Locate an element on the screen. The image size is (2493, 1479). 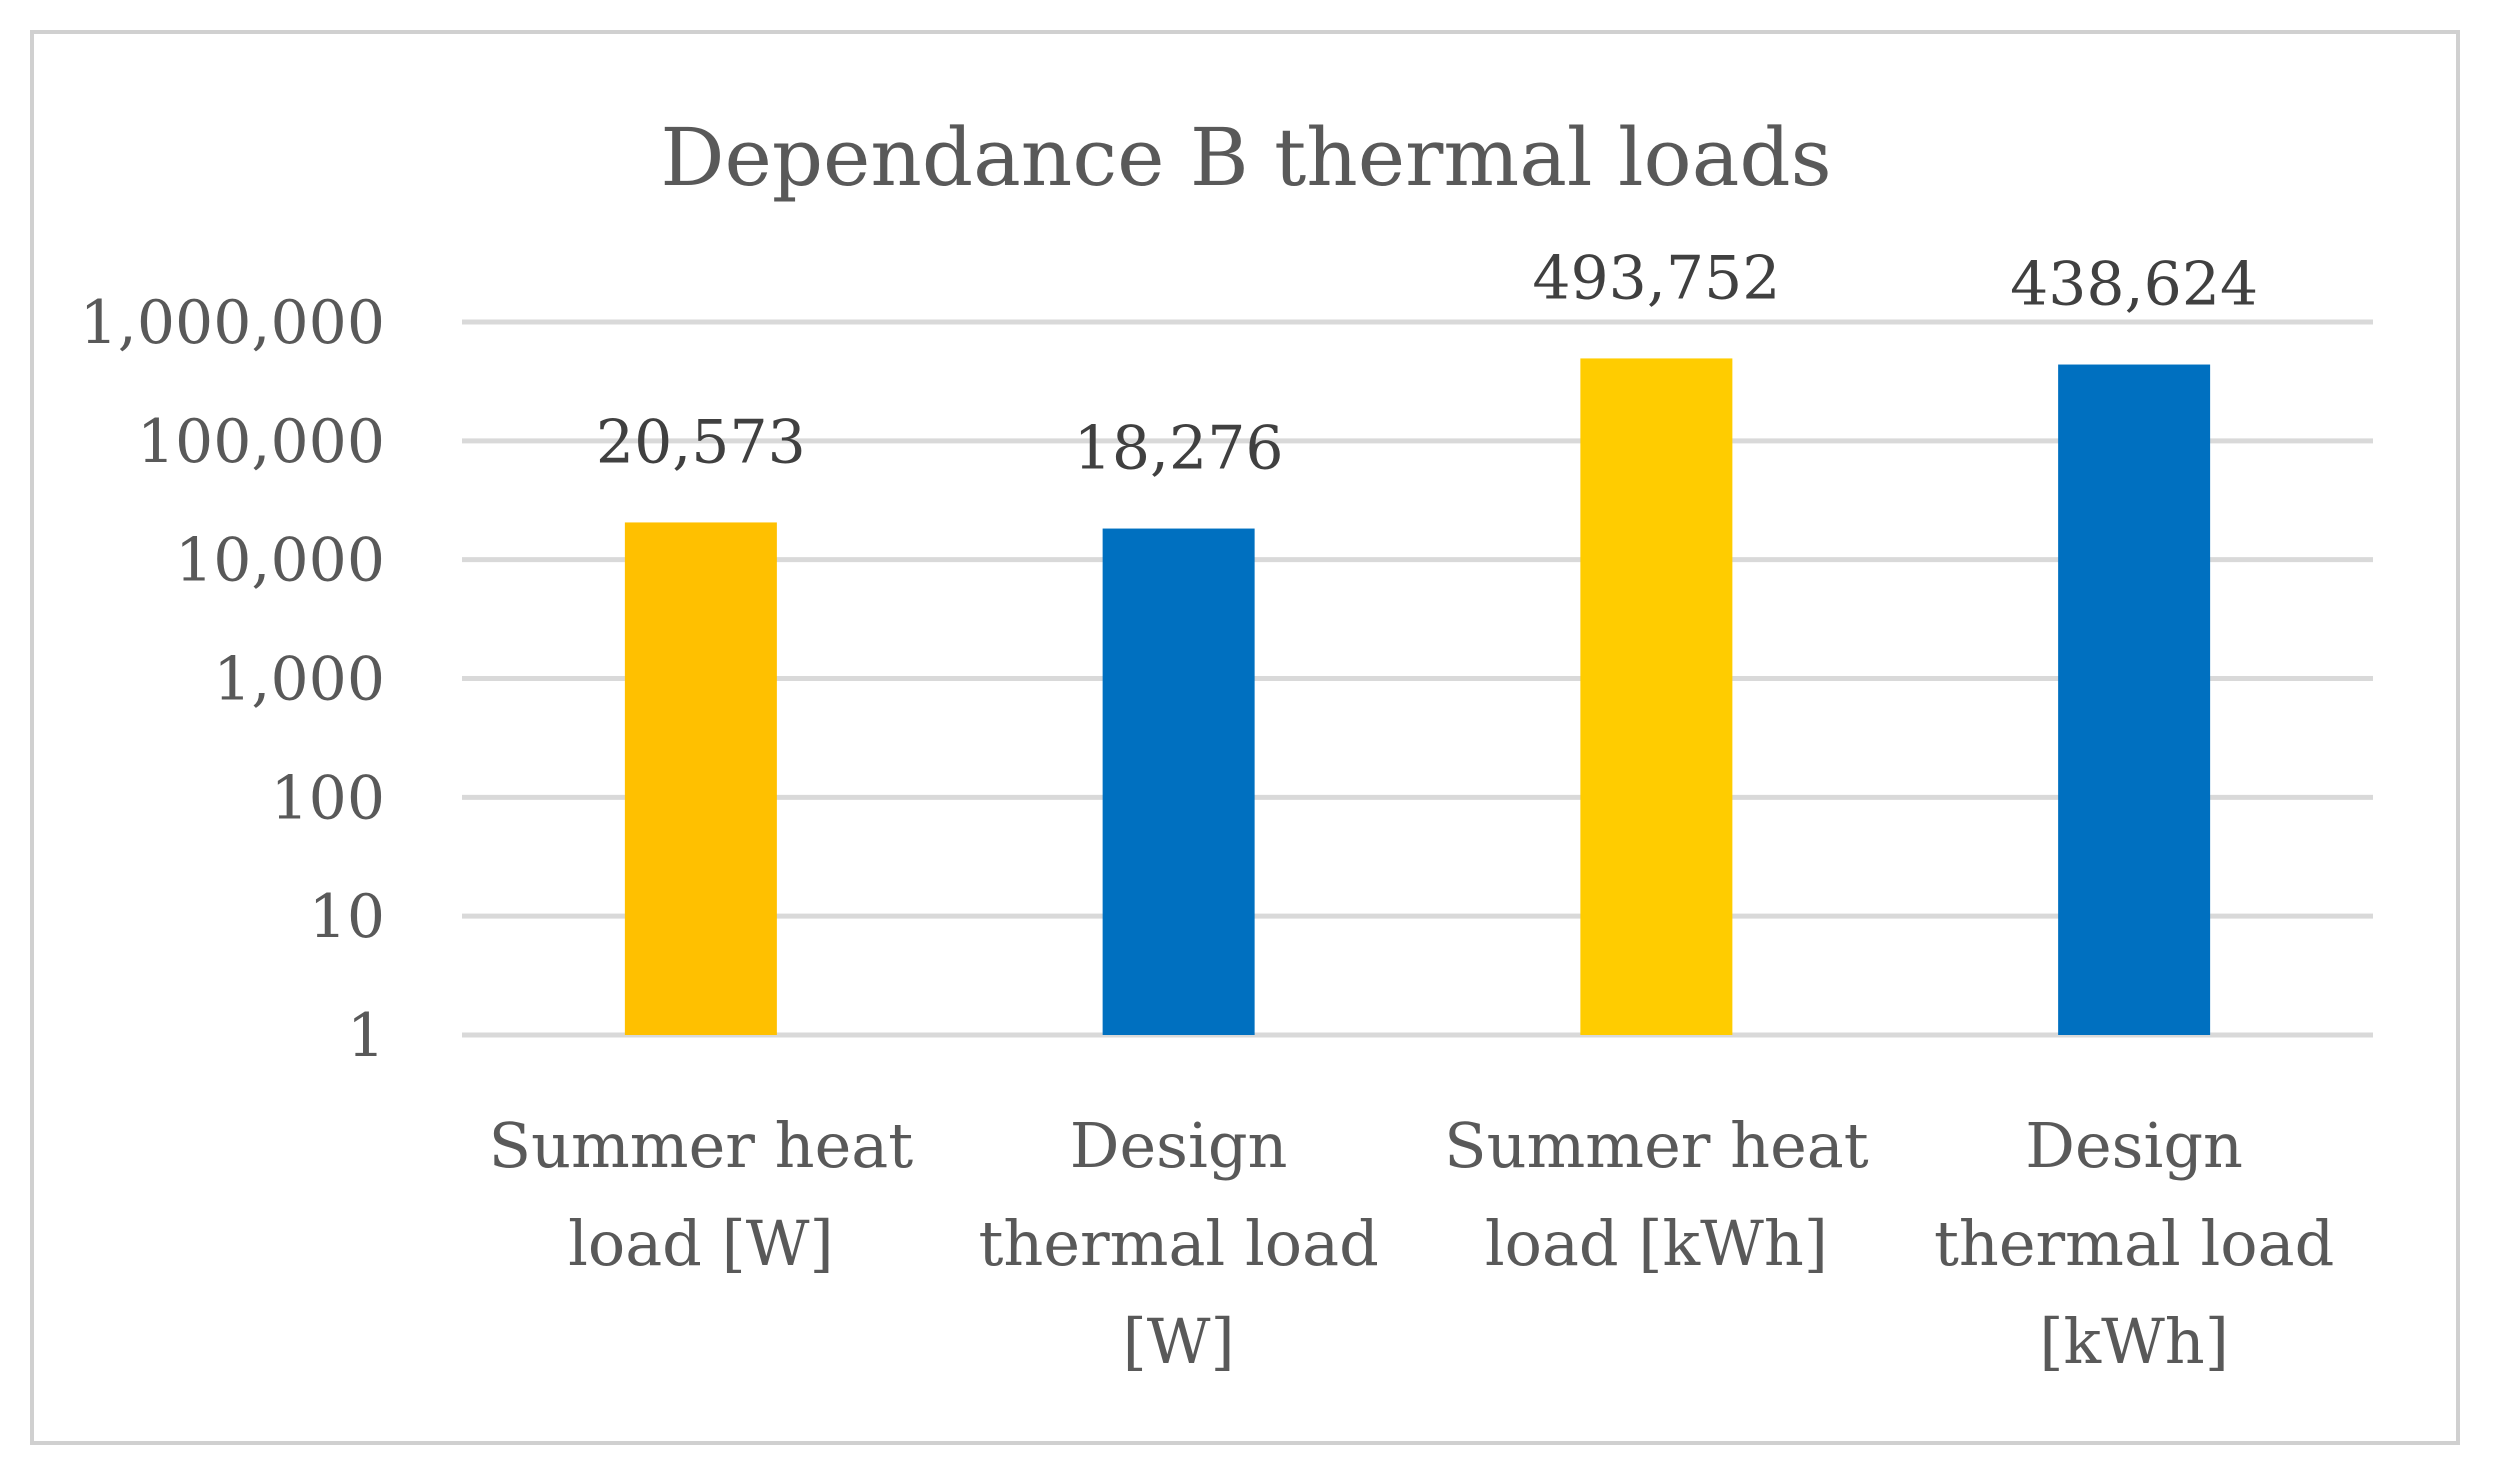
category-label: [kWh] is located at coordinates (2134, 1341).